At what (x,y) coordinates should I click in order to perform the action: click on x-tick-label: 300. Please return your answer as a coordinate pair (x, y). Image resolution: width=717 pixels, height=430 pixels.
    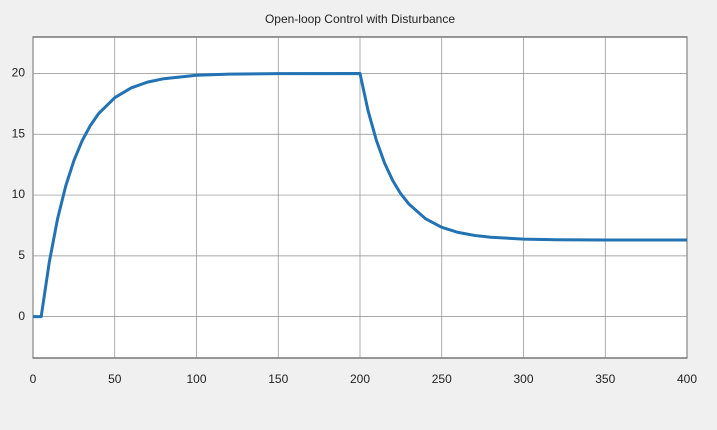
    Looking at the image, I should click on (523, 379).